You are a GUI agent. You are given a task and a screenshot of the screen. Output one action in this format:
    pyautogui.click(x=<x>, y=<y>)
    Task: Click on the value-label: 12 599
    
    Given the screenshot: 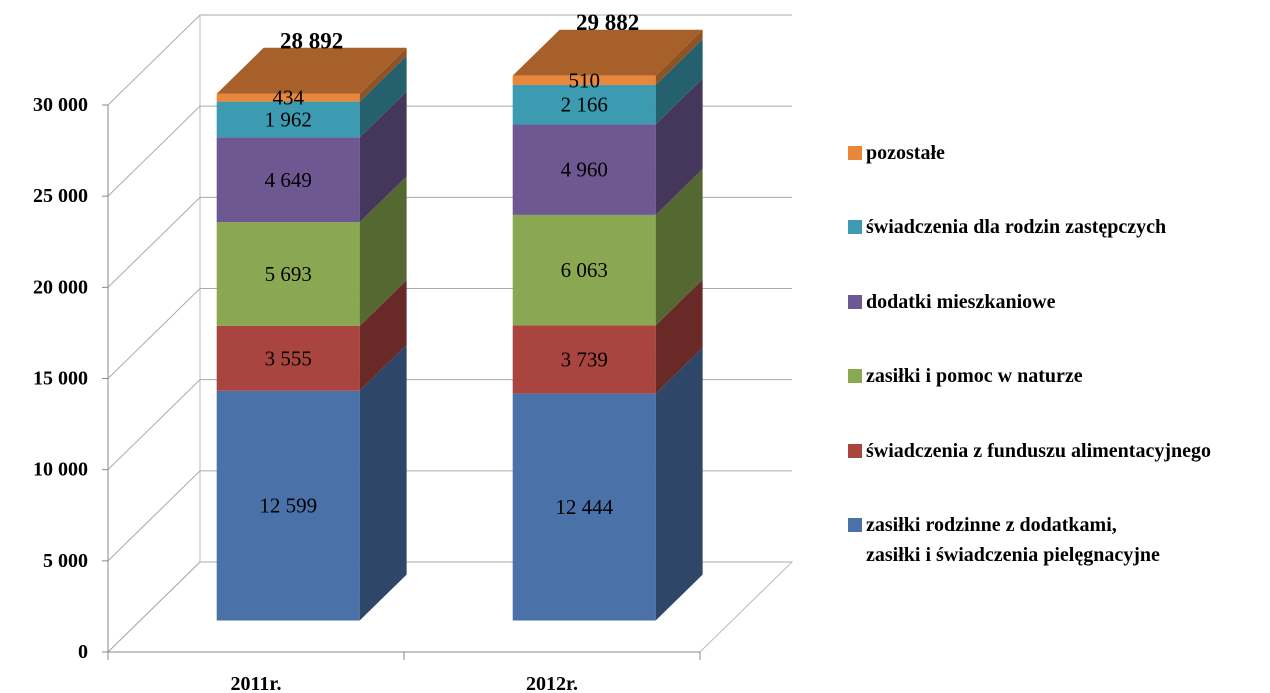 What is the action you would take?
    pyautogui.click(x=288, y=506)
    